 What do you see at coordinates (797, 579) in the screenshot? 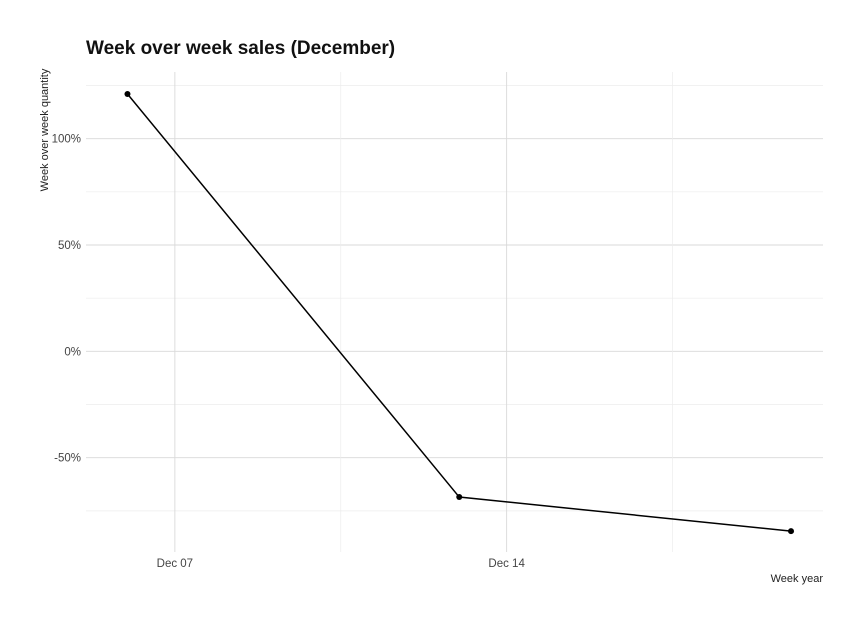
I see `x-axis-label: Week year` at bounding box center [797, 579].